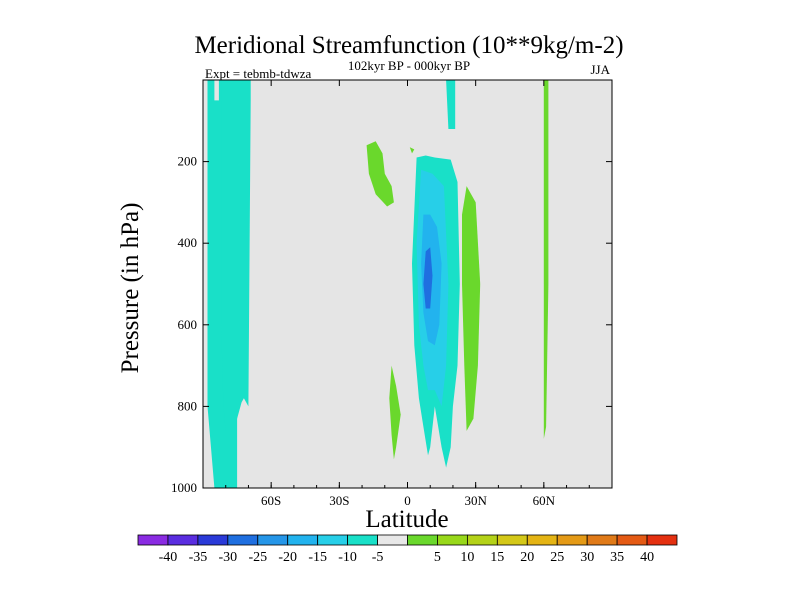 This screenshot has height=600, width=800. I want to click on contour-region-positive-nh-highlat, so click(546, 259).